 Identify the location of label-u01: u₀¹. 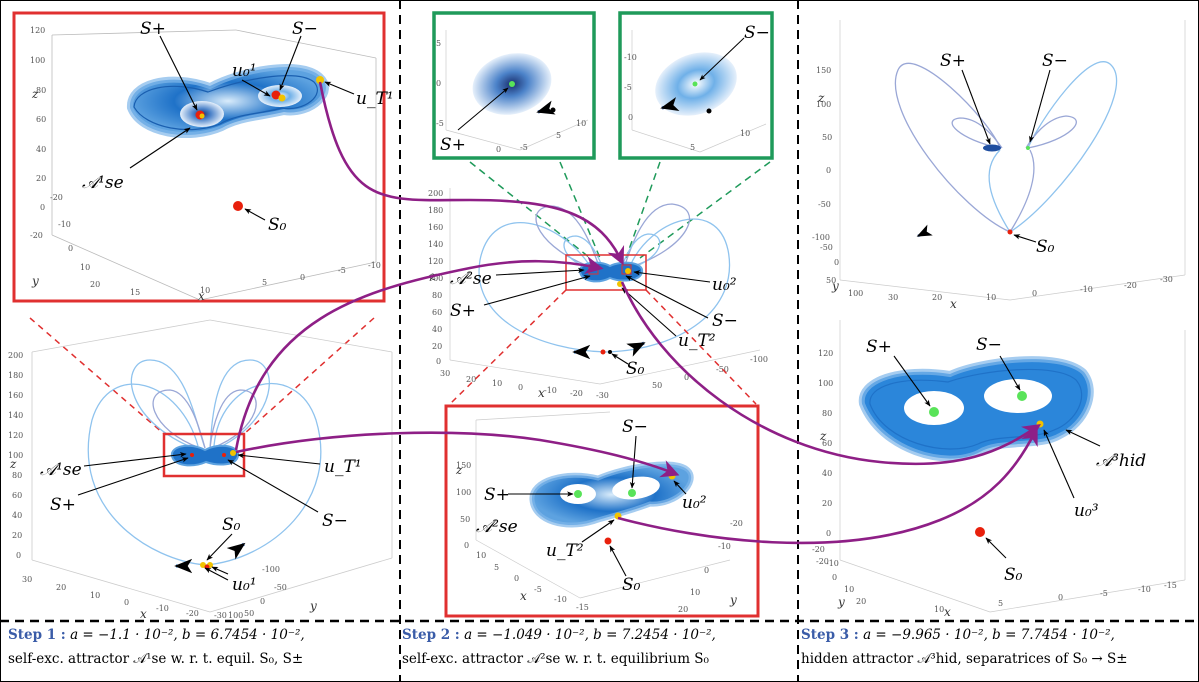
(244, 585).